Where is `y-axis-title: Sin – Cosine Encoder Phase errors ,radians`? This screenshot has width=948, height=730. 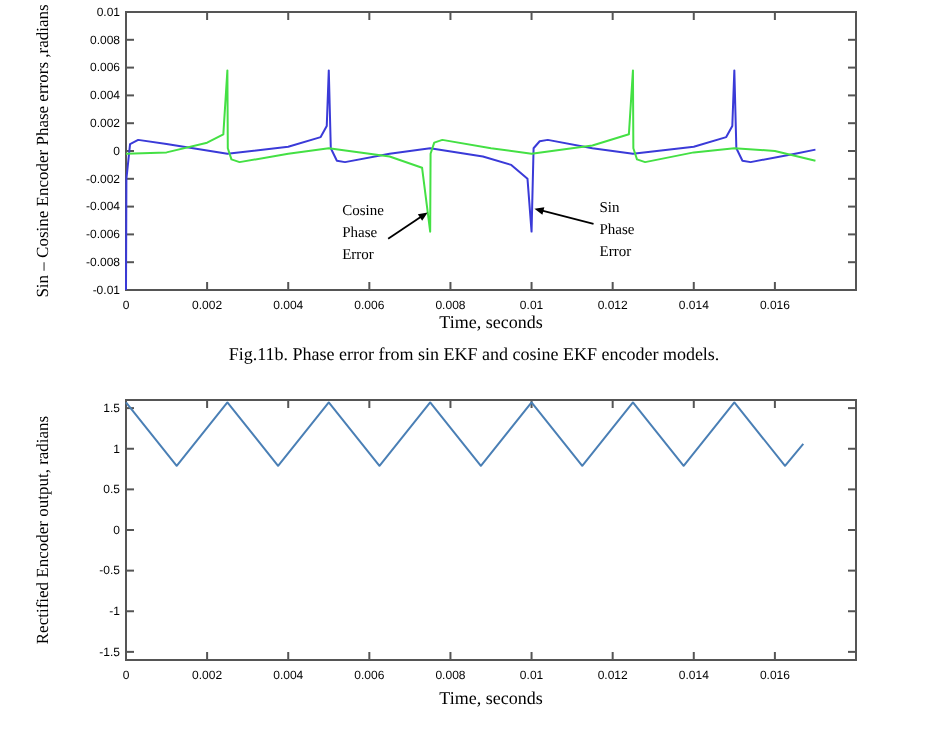
y-axis-title: Sin – Cosine Encoder Phase errors ,radians is located at coordinates (42, 151).